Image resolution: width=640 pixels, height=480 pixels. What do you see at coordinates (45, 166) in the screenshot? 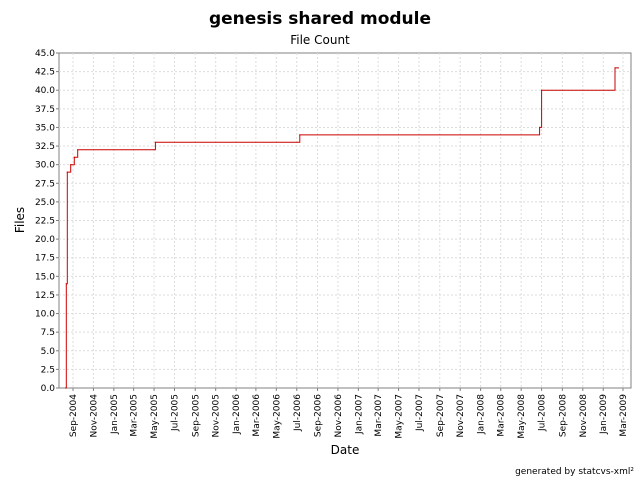
I see `y-tick-label: 30.0` at bounding box center [45, 166].